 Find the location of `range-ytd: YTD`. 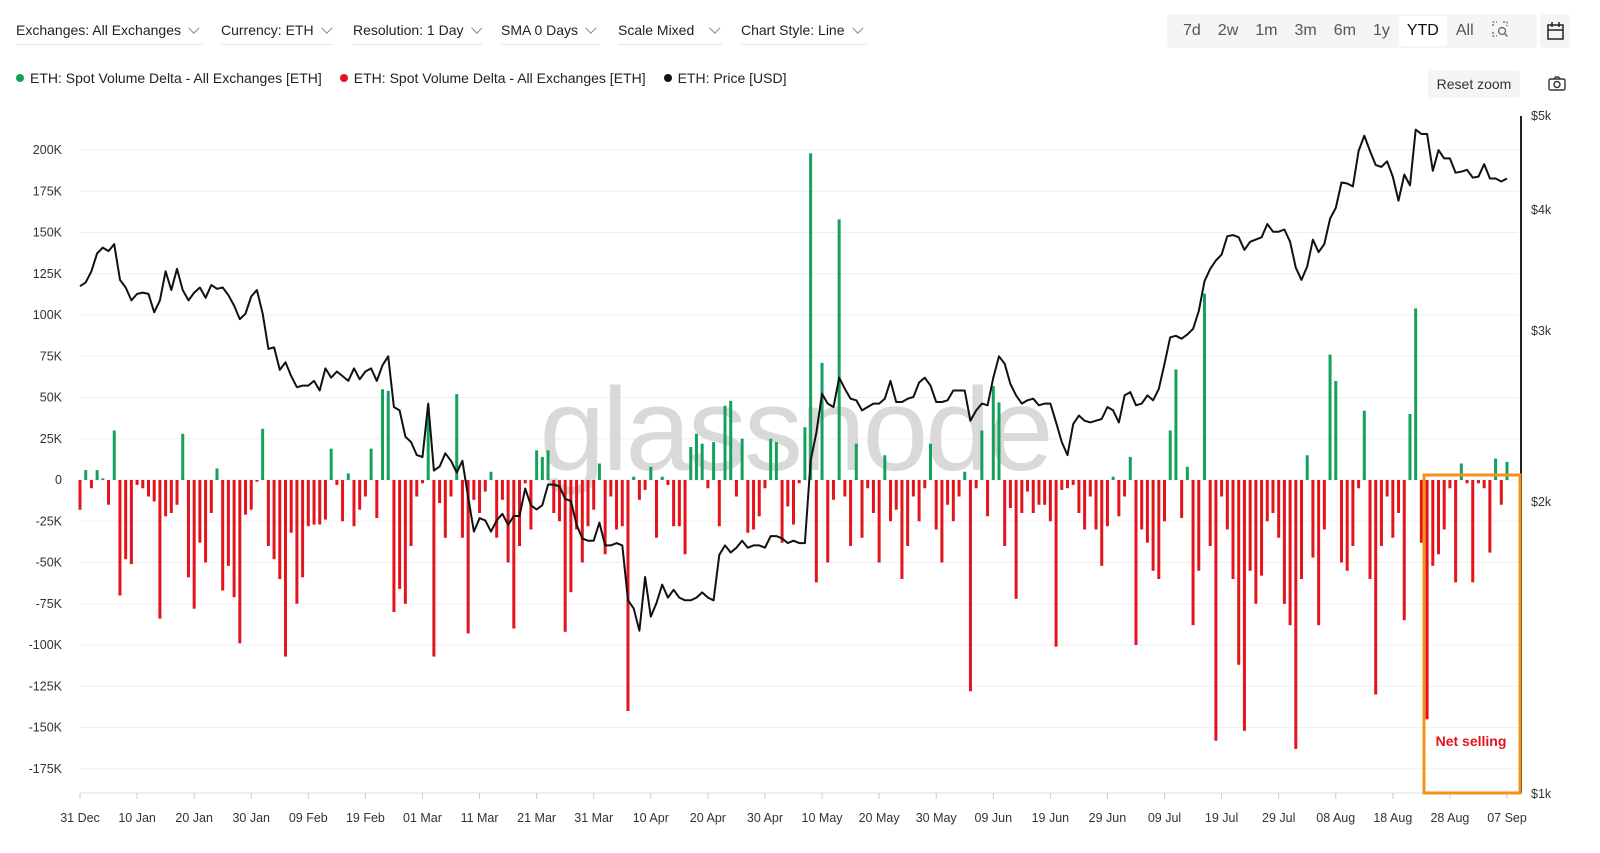

range-ytd: YTD is located at coordinates (1422, 31).